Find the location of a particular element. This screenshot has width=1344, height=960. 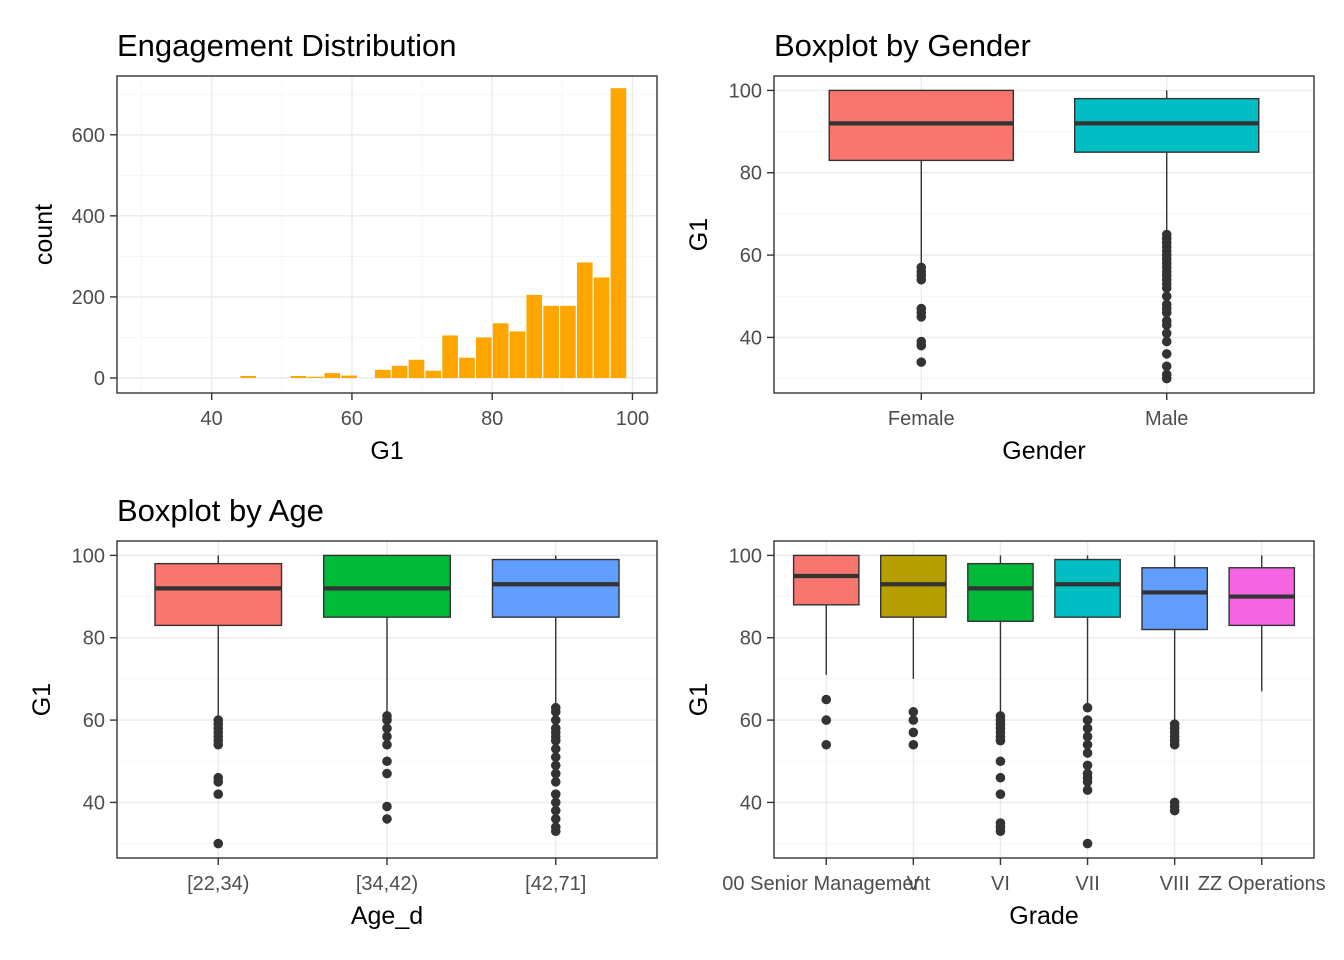

chart-title: Boxplot by Age is located at coordinates (220, 510).